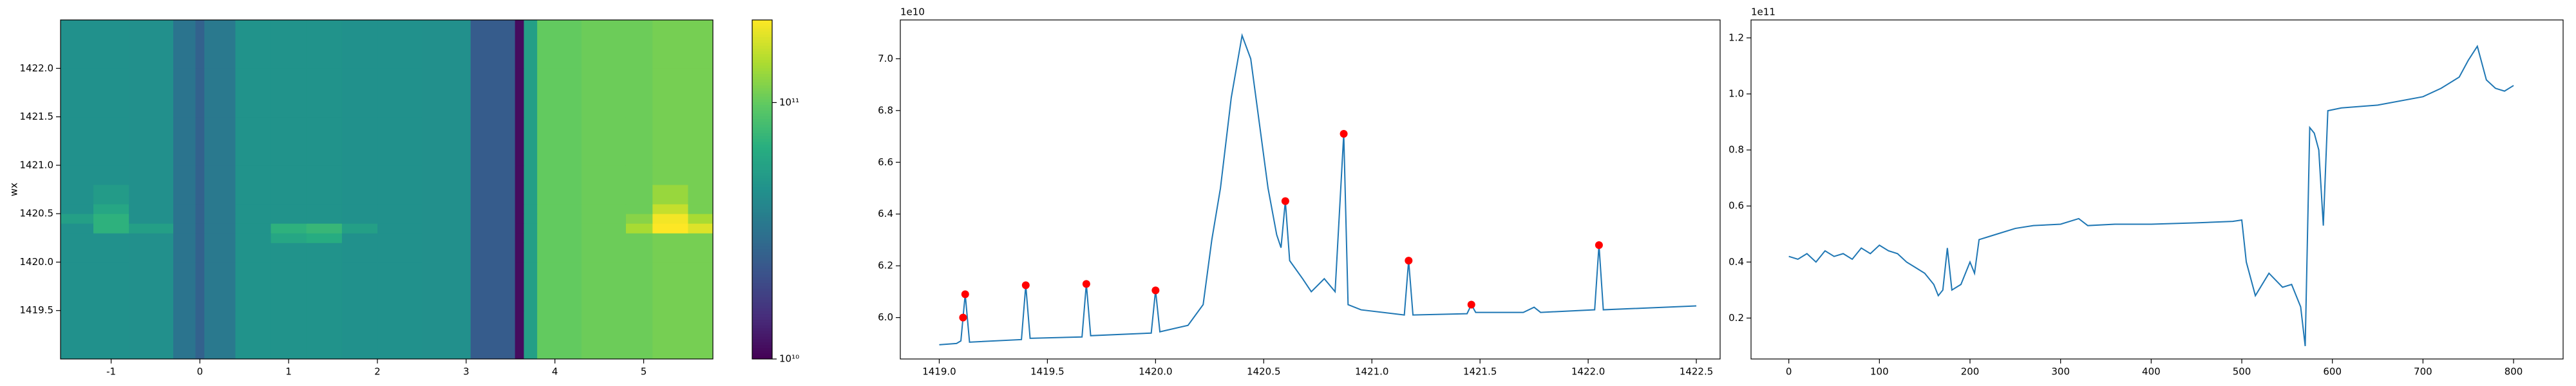 The height and width of the screenshot is (386, 2576). Describe the element at coordinates (1764, 12) in the screenshot. I see `axis-offset-label: 1e11` at that location.